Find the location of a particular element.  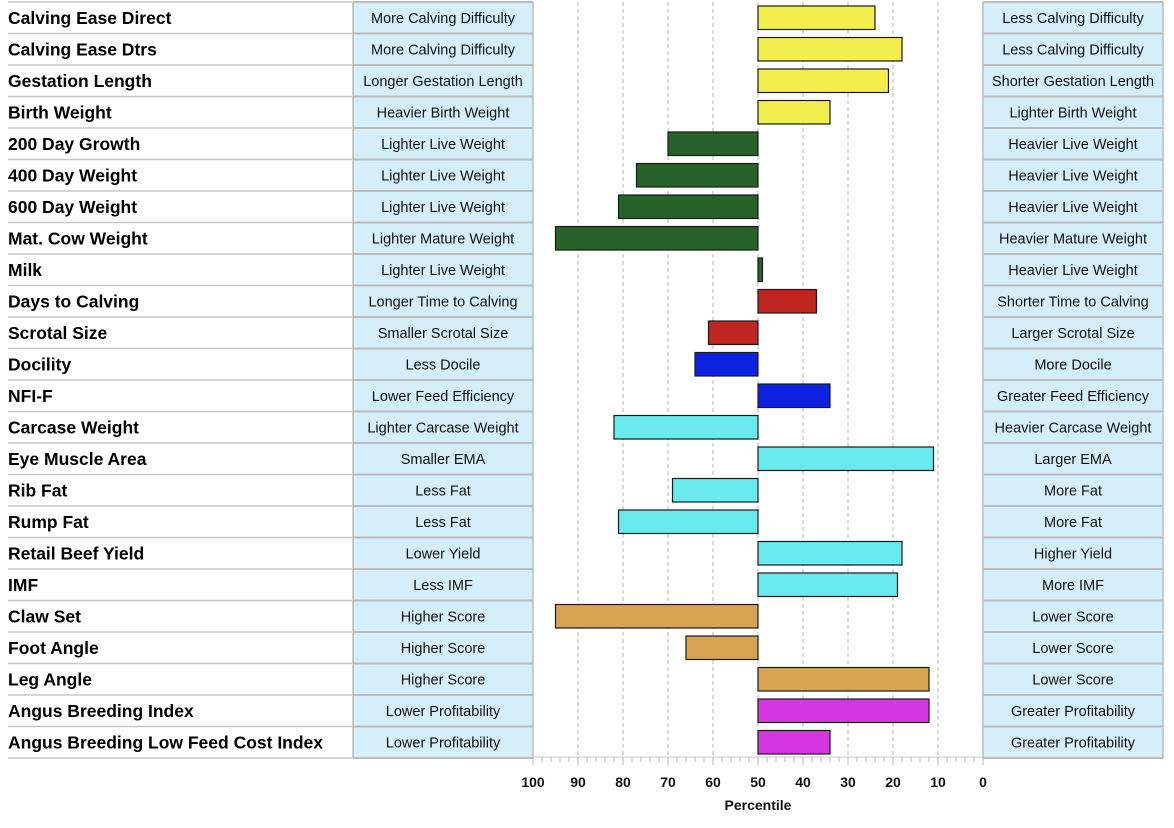

x-tick-label: 60 is located at coordinates (713, 782).